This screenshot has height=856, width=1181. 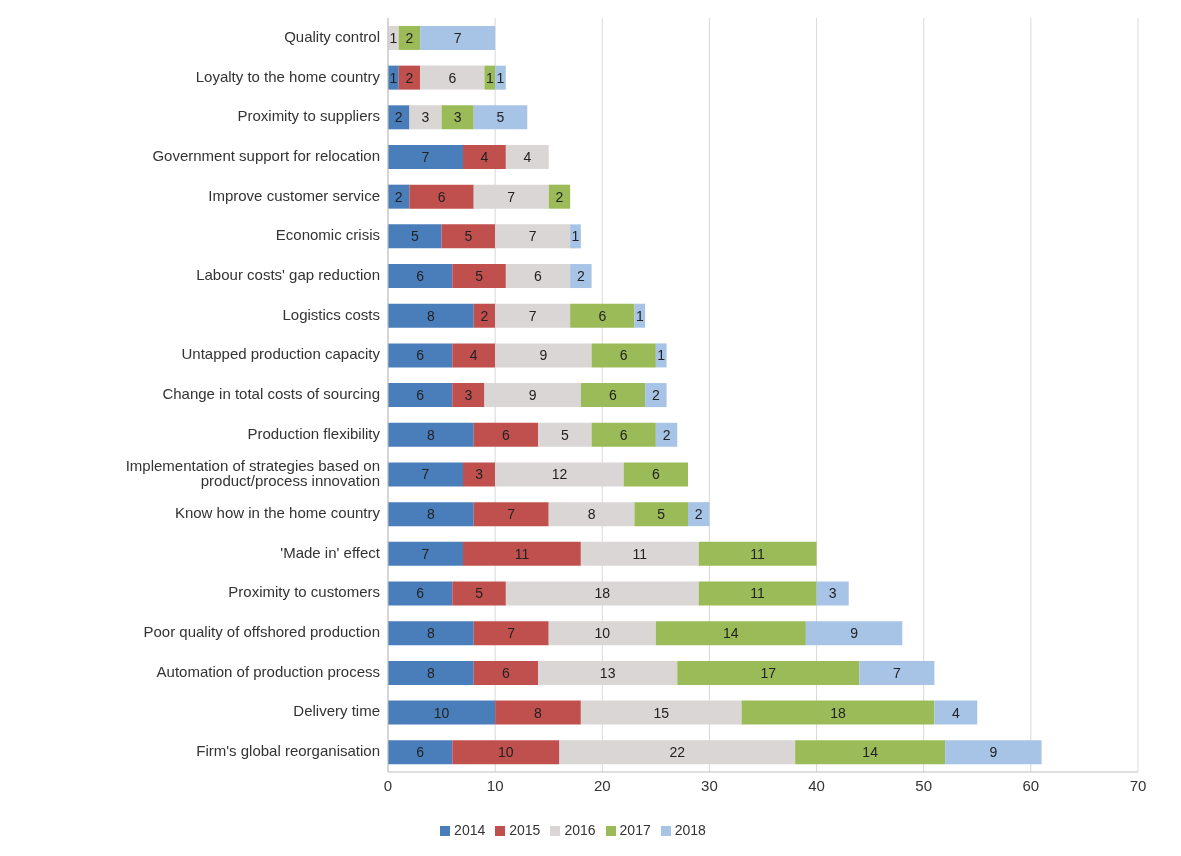 What do you see at coordinates (331, 314) in the screenshot?
I see `y-tick-label: Logistics costs` at bounding box center [331, 314].